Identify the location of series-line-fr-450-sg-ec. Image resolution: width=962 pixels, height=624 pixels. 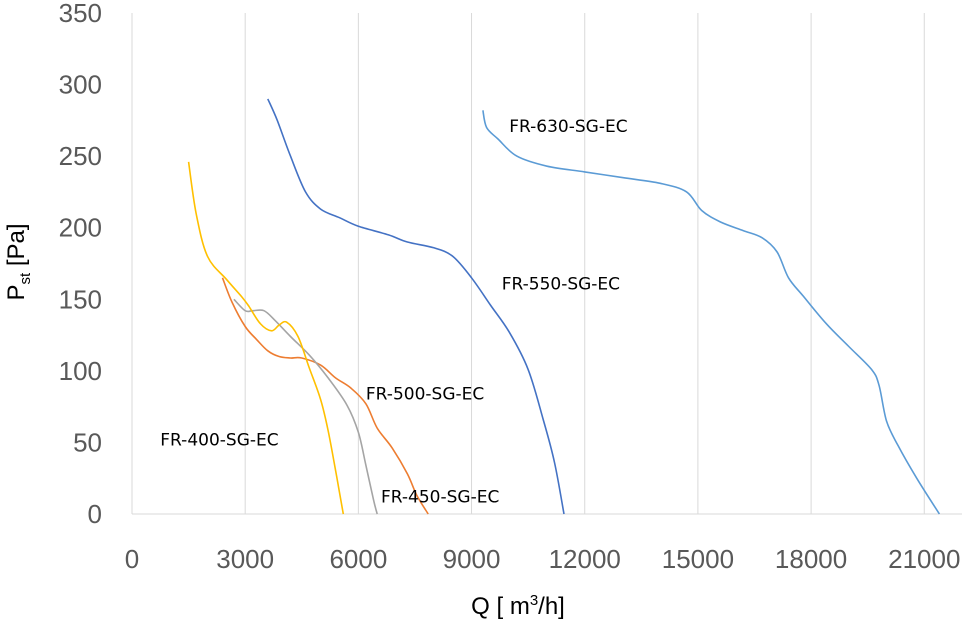
(305, 406).